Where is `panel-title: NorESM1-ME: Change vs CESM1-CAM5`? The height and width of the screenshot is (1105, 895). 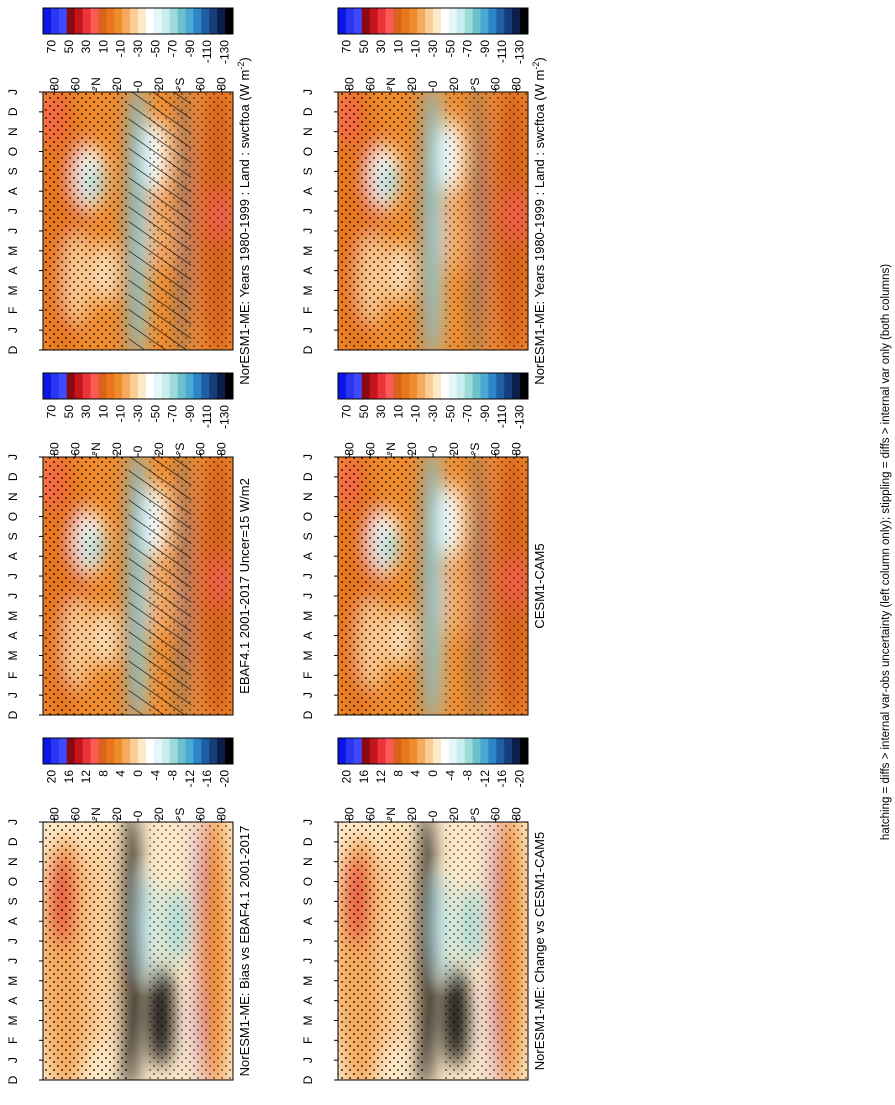 panel-title: NorESM1-ME: Change vs CESM1-CAM5 is located at coordinates (539, 951).